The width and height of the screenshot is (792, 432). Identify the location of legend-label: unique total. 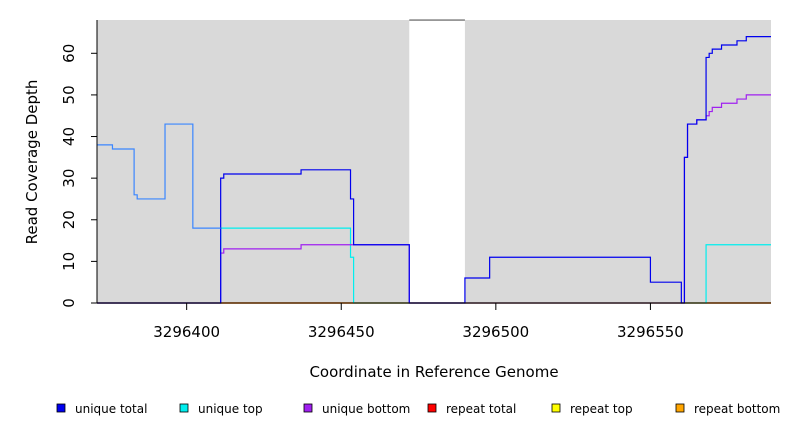
(111, 409).